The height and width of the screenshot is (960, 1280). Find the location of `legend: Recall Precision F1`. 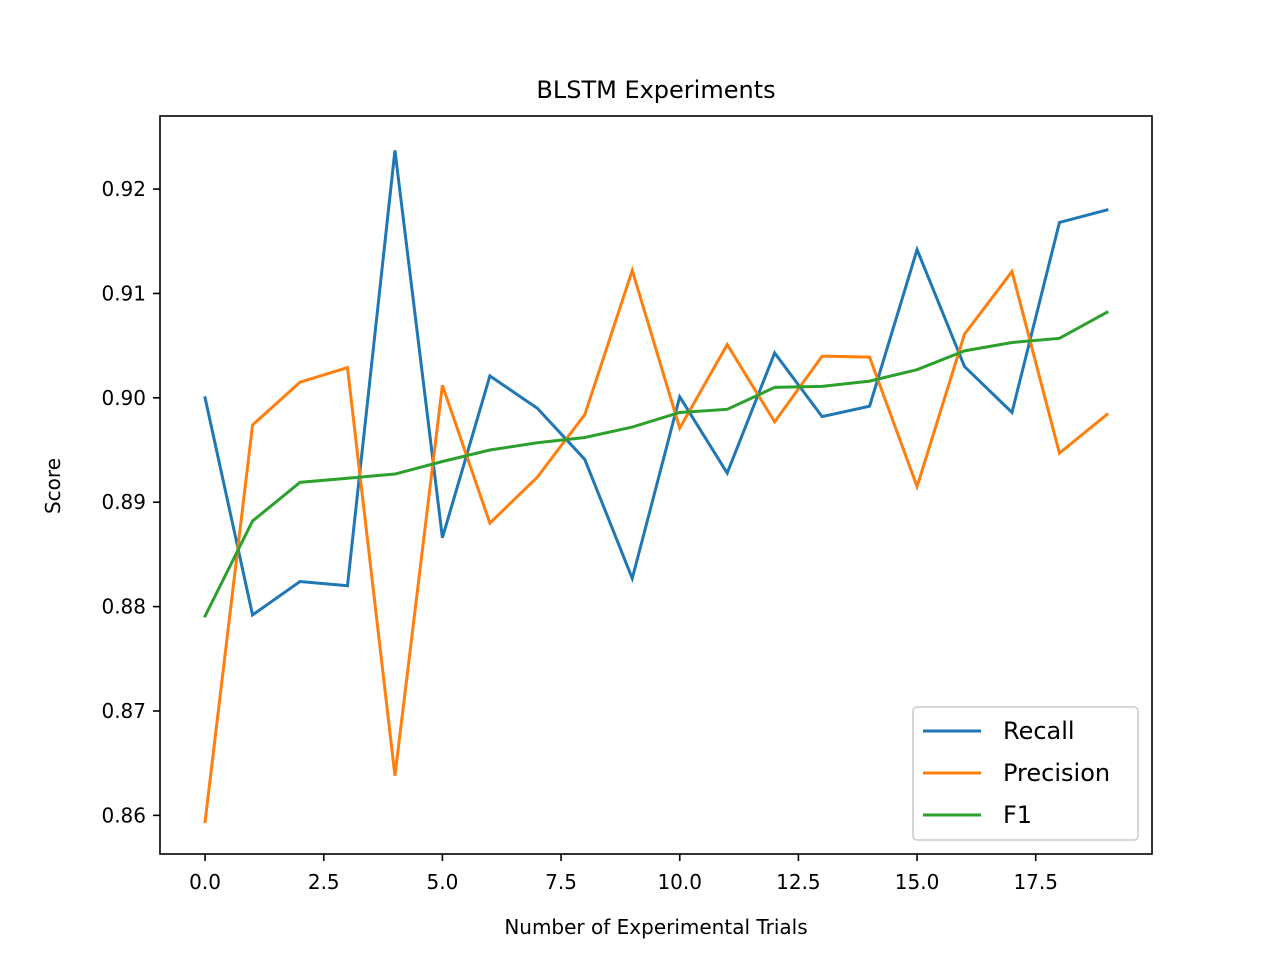

legend: Recall Precision F1 is located at coordinates (1025, 773).